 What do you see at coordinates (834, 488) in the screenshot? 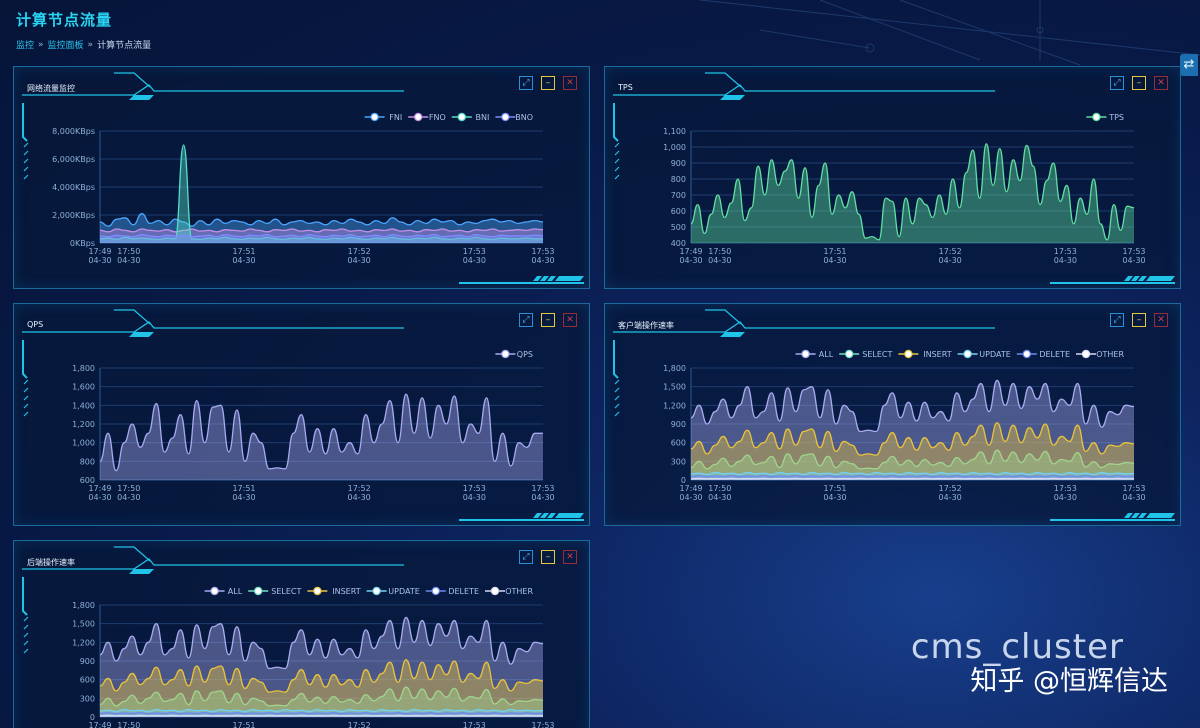
I see `x-tick-time: 17:51` at bounding box center [834, 488].